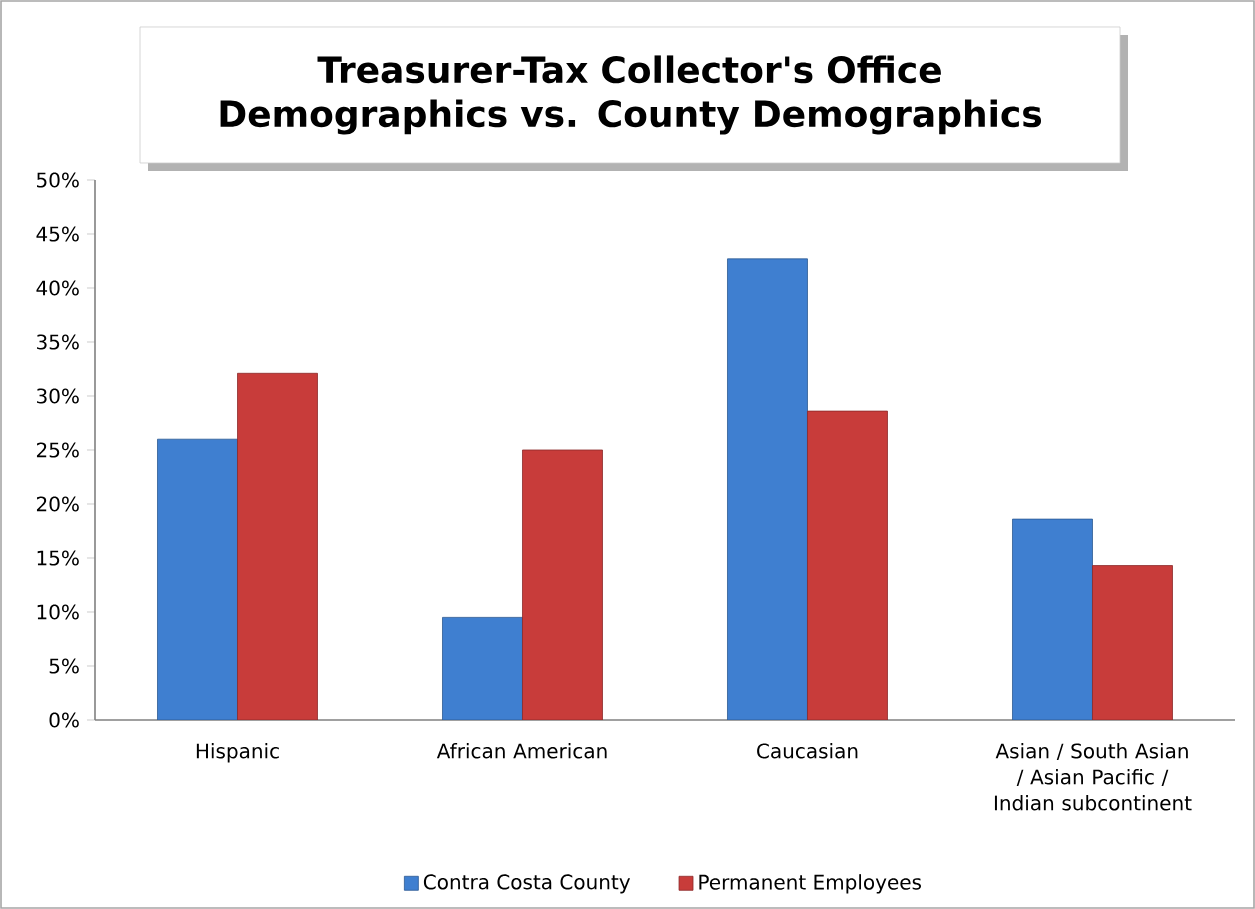 This screenshot has height=909, width=1255. What do you see at coordinates (521, 751) in the screenshot?
I see `x-tick-label: African American` at bounding box center [521, 751].